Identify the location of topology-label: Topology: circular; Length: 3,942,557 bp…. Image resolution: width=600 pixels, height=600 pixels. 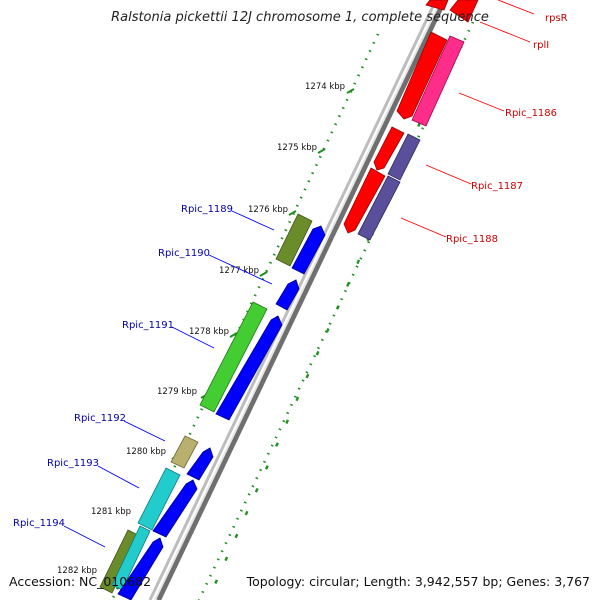
(418, 581).